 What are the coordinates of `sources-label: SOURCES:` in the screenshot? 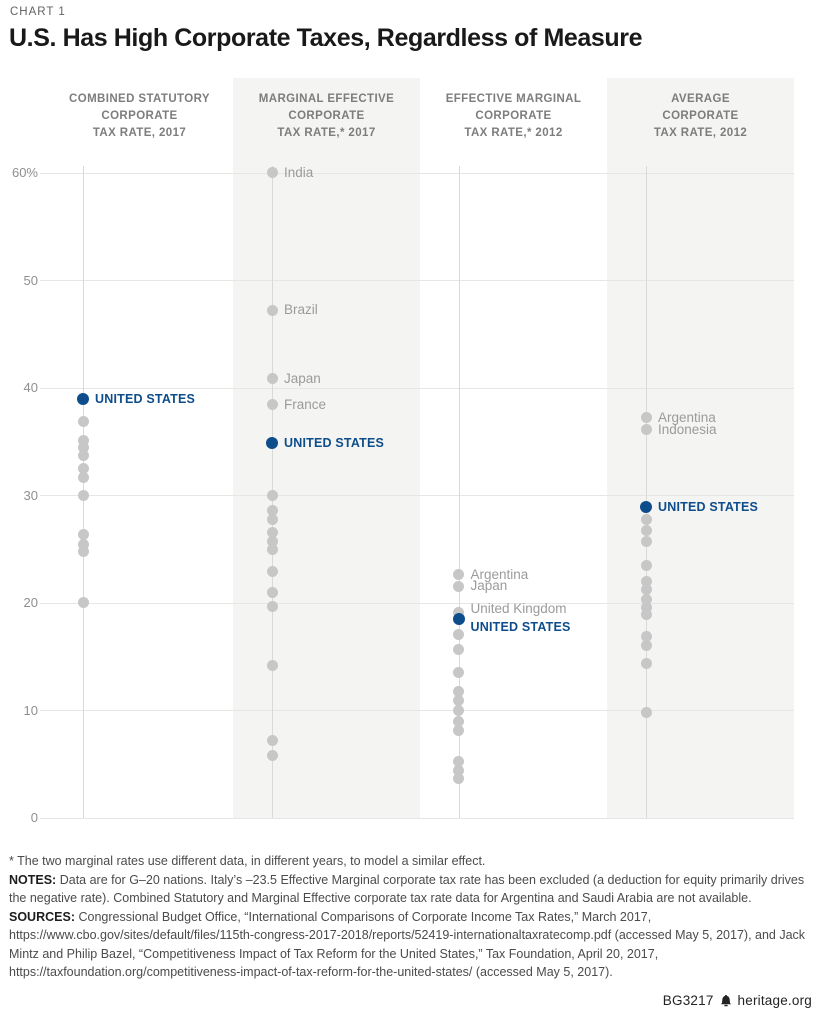 It's located at (42, 916).